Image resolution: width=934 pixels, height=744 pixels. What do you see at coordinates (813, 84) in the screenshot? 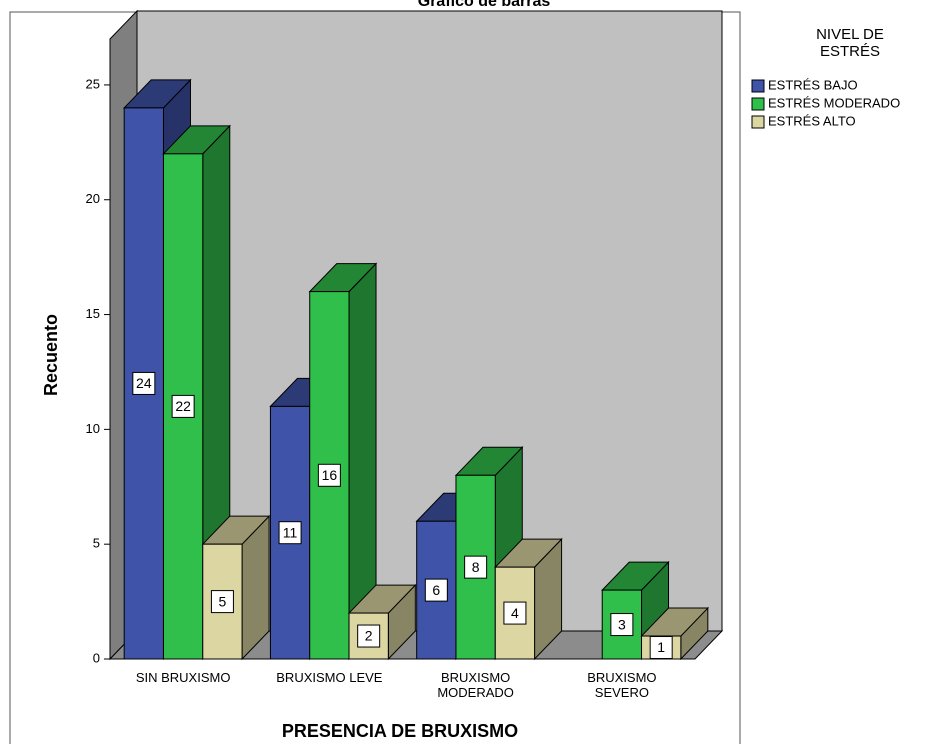
I see `legend-label: ESTRÉS BAJO` at bounding box center [813, 84].